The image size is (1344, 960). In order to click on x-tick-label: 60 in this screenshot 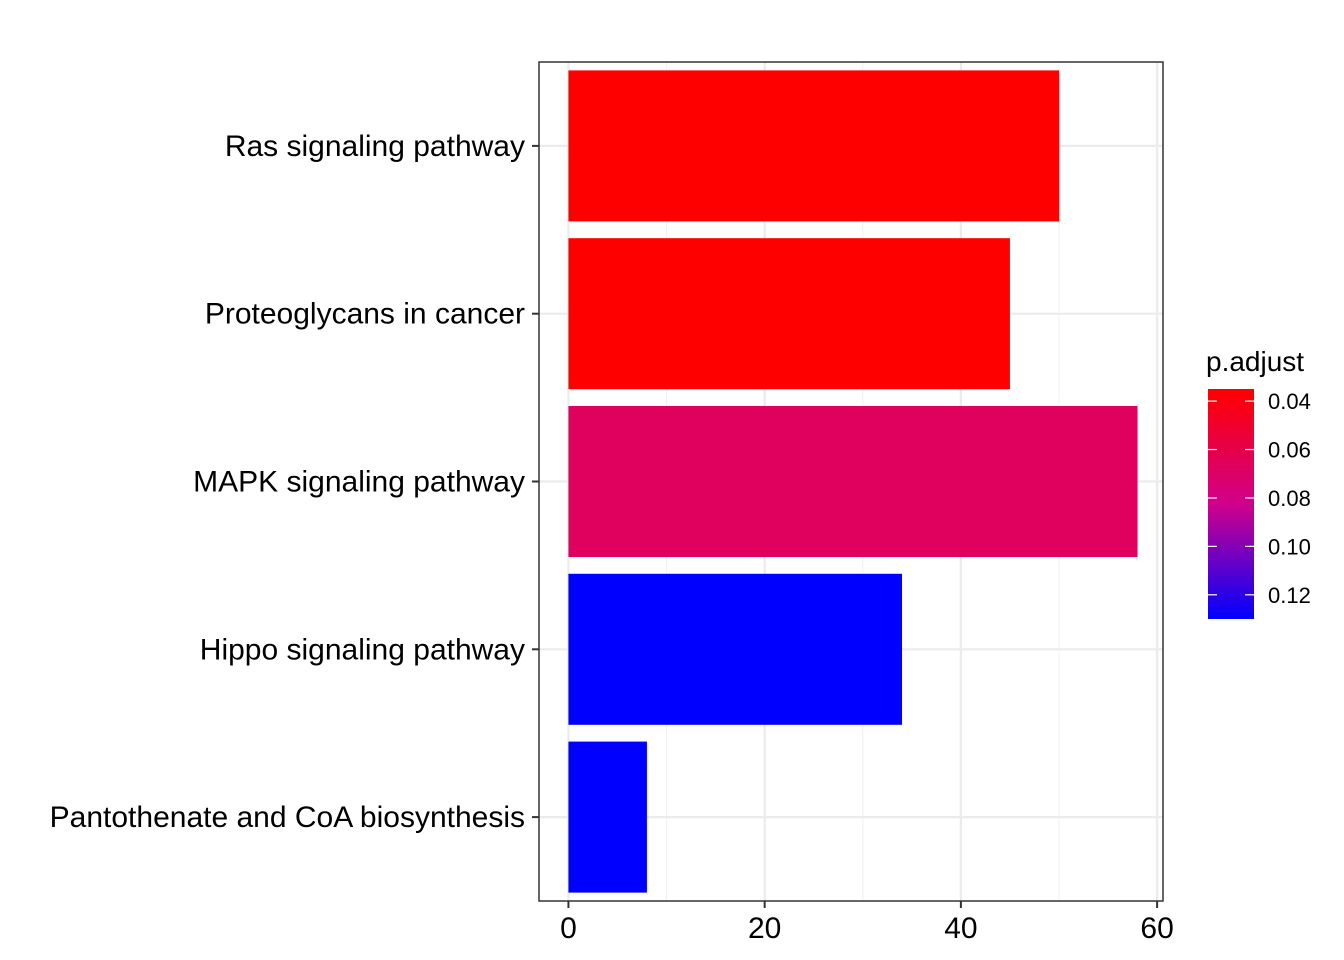, I will do `click(1156, 928)`.